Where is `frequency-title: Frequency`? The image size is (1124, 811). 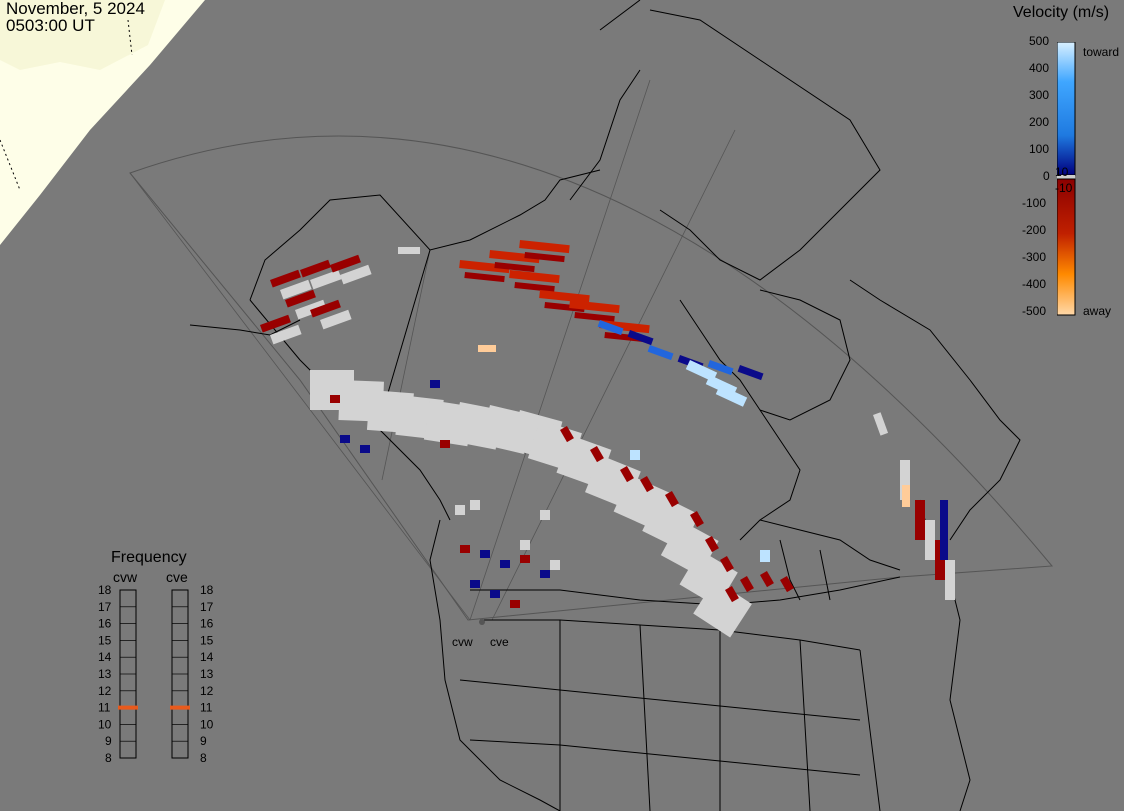
frequency-title: Frequency is located at coordinates (149, 557).